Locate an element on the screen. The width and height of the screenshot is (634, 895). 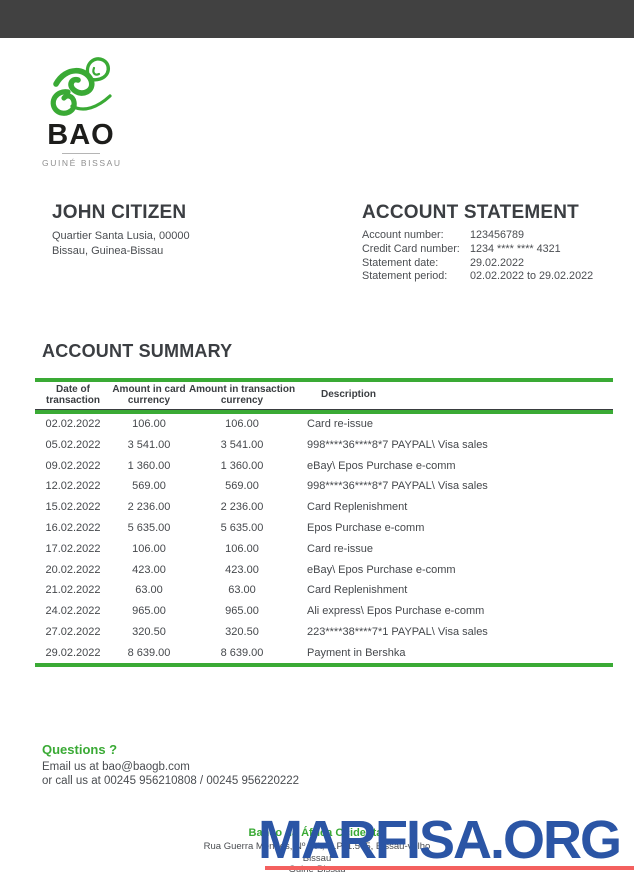
cell-date: 24.02.2022 is located at coordinates (73, 611).